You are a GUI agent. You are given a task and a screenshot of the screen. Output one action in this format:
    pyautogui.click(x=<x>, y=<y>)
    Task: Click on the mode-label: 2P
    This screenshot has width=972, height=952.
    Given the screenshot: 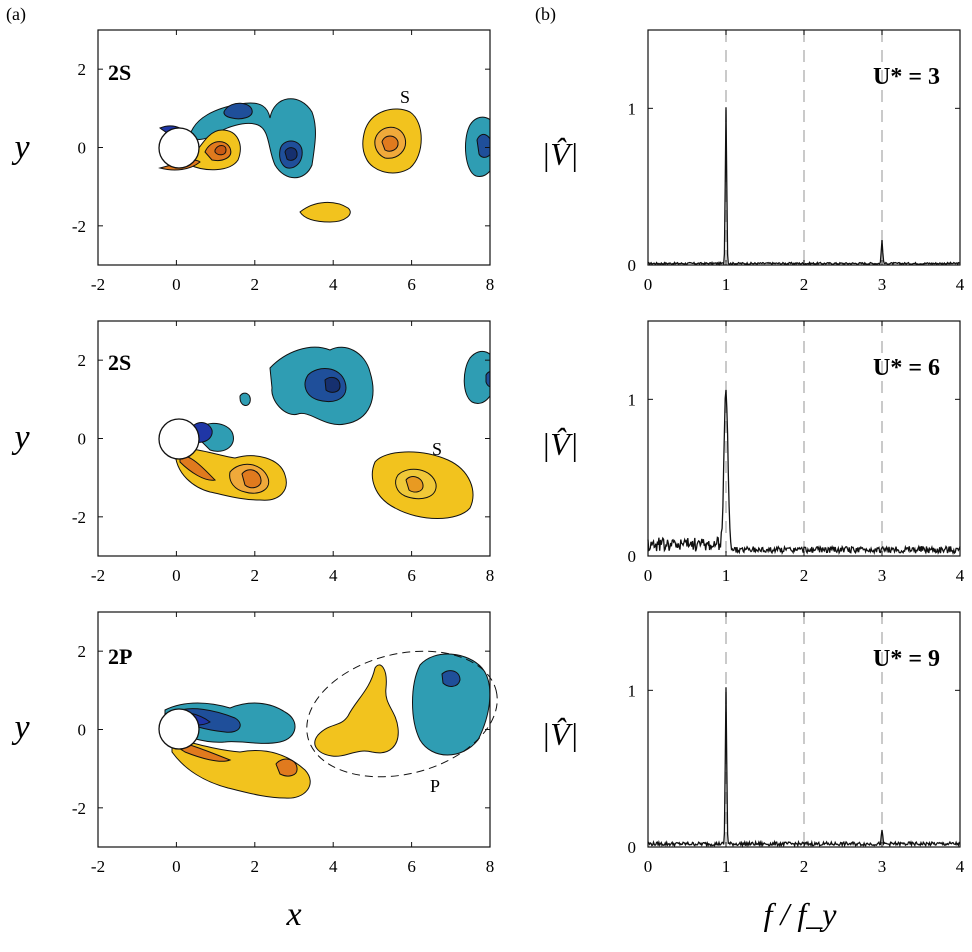 What is the action you would take?
    pyautogui.click(x=120, y=656)
    